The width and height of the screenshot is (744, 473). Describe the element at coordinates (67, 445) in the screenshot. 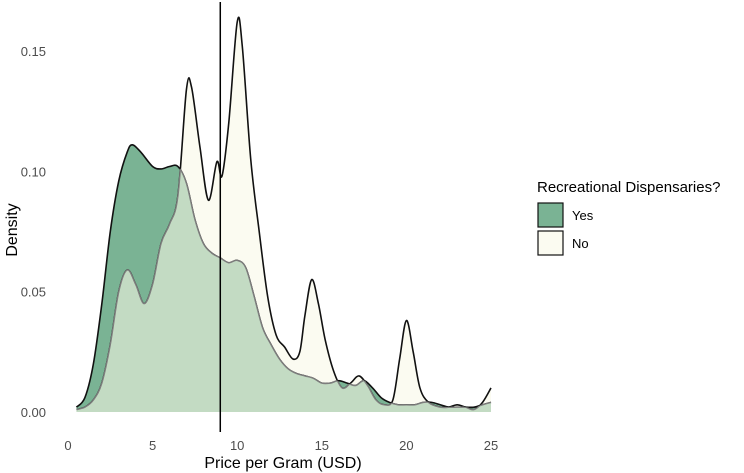

I see `x-tick-label: 0` at that location.